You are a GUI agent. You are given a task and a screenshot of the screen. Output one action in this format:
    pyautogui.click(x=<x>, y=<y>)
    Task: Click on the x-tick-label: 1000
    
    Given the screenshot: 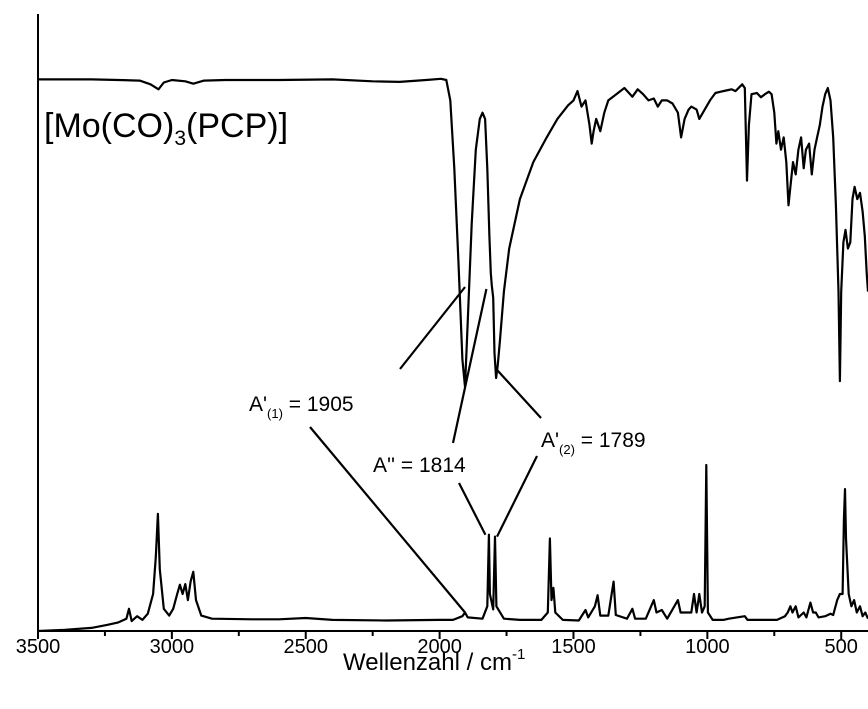 What is the action you would take?
    pyautogui.click(x=707, y=647)
    